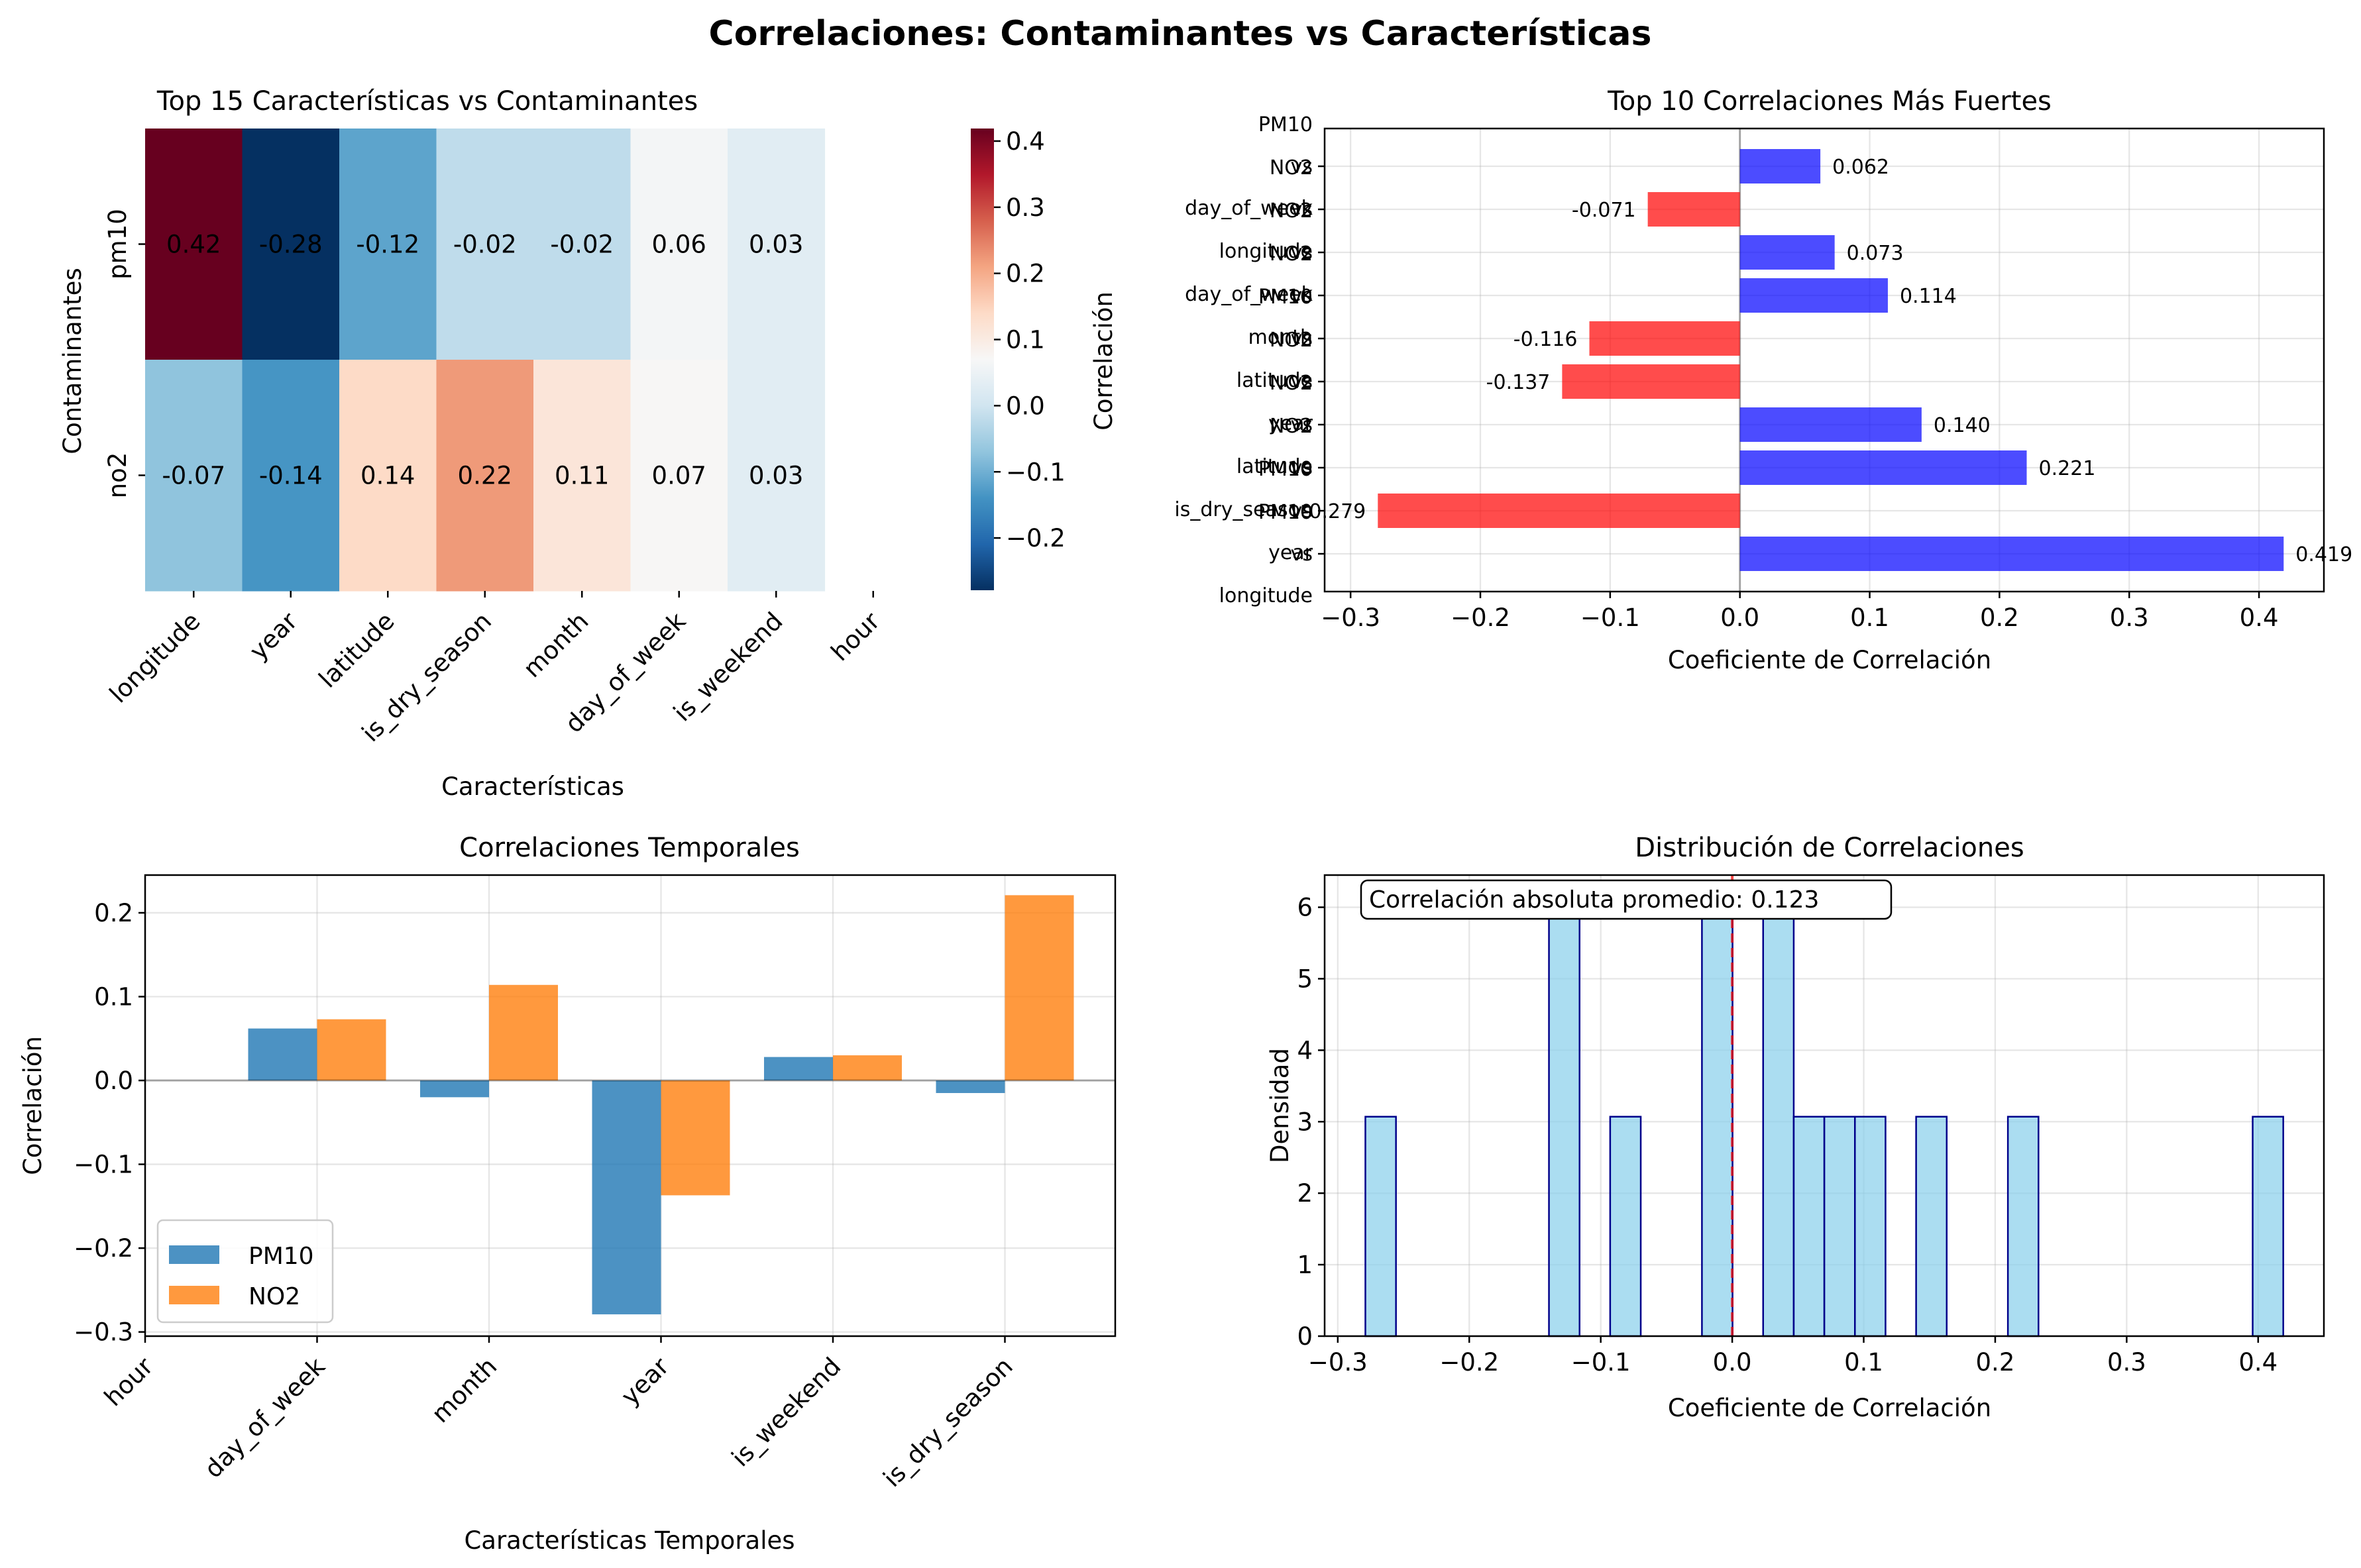 The width and height of the screenshot is (2361, 1568). What do you see at coordinates (1311, 1122) in the screenshot?
I see `distribution-y-ticks: 0 1 2 3 4 5 6` at bounding box center [1311, 1122].